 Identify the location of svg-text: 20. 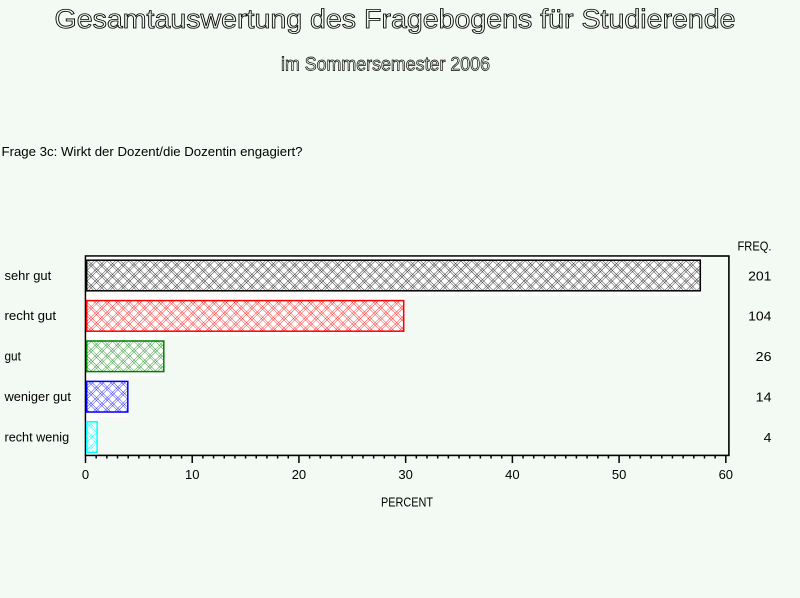
(299, 474).